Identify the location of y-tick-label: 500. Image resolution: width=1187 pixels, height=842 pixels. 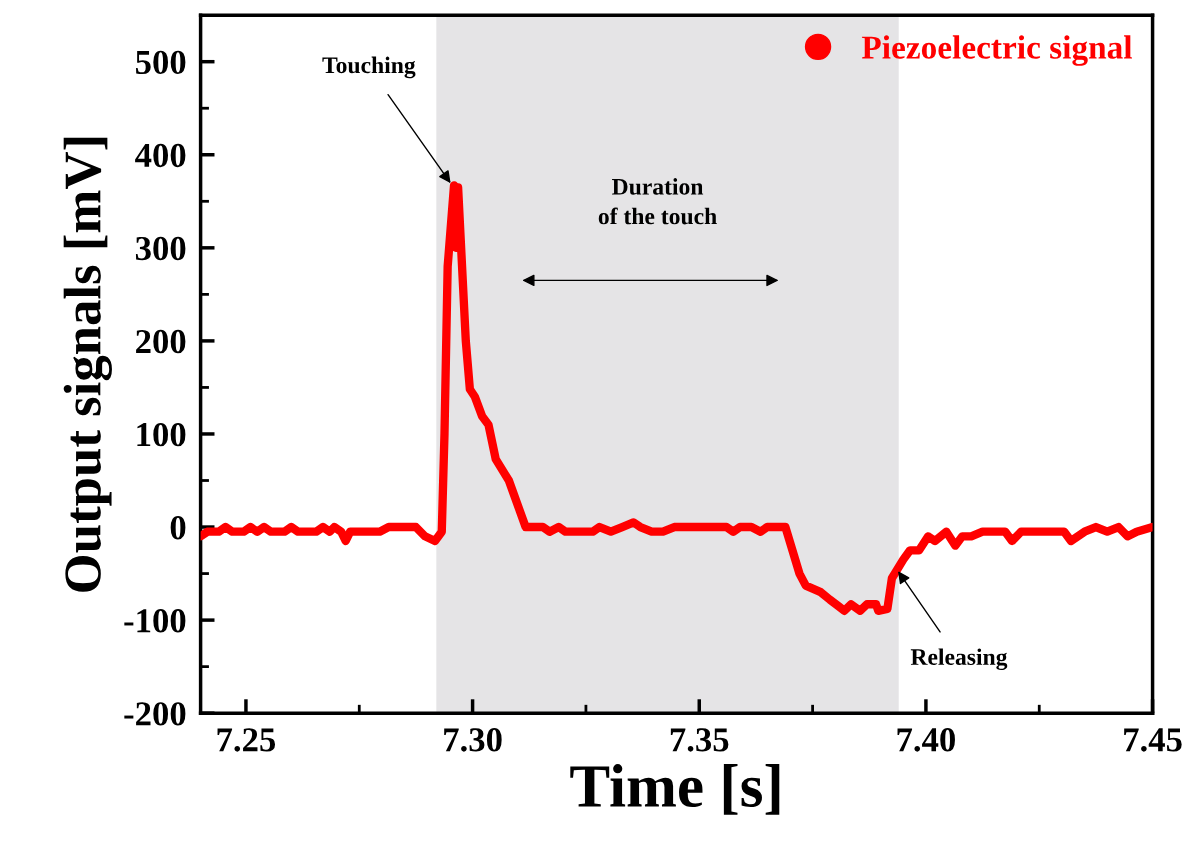
(161, 62).